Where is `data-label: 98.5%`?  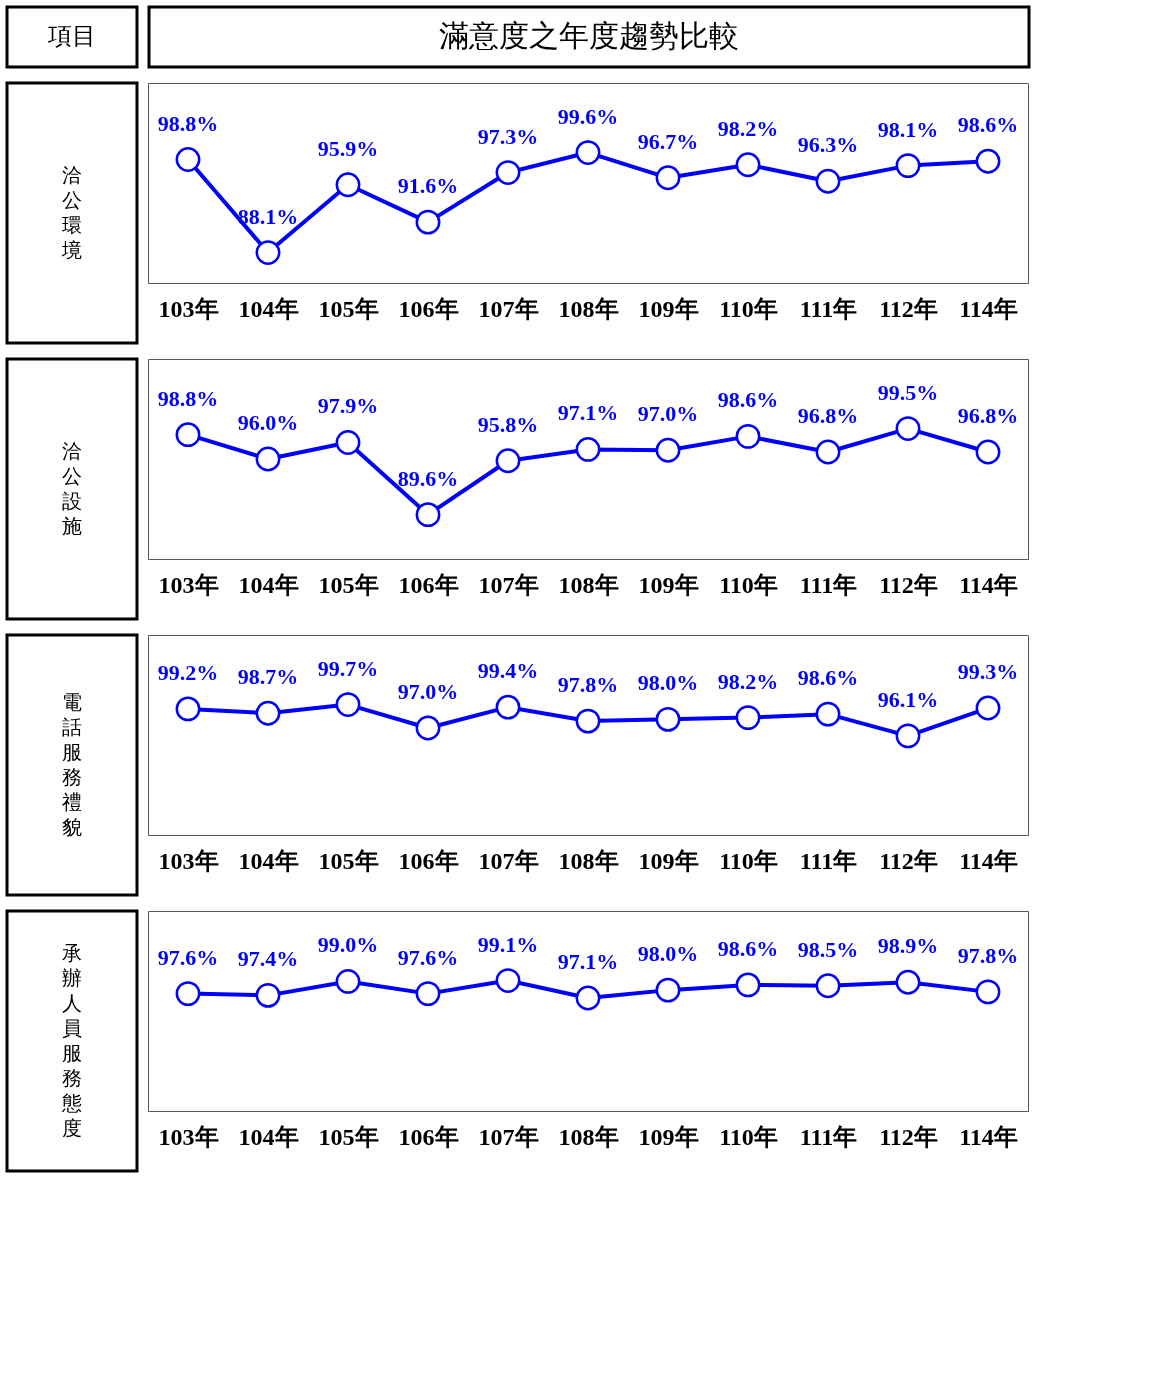
data-label: 98.5% is located at coordinates (828, 949).